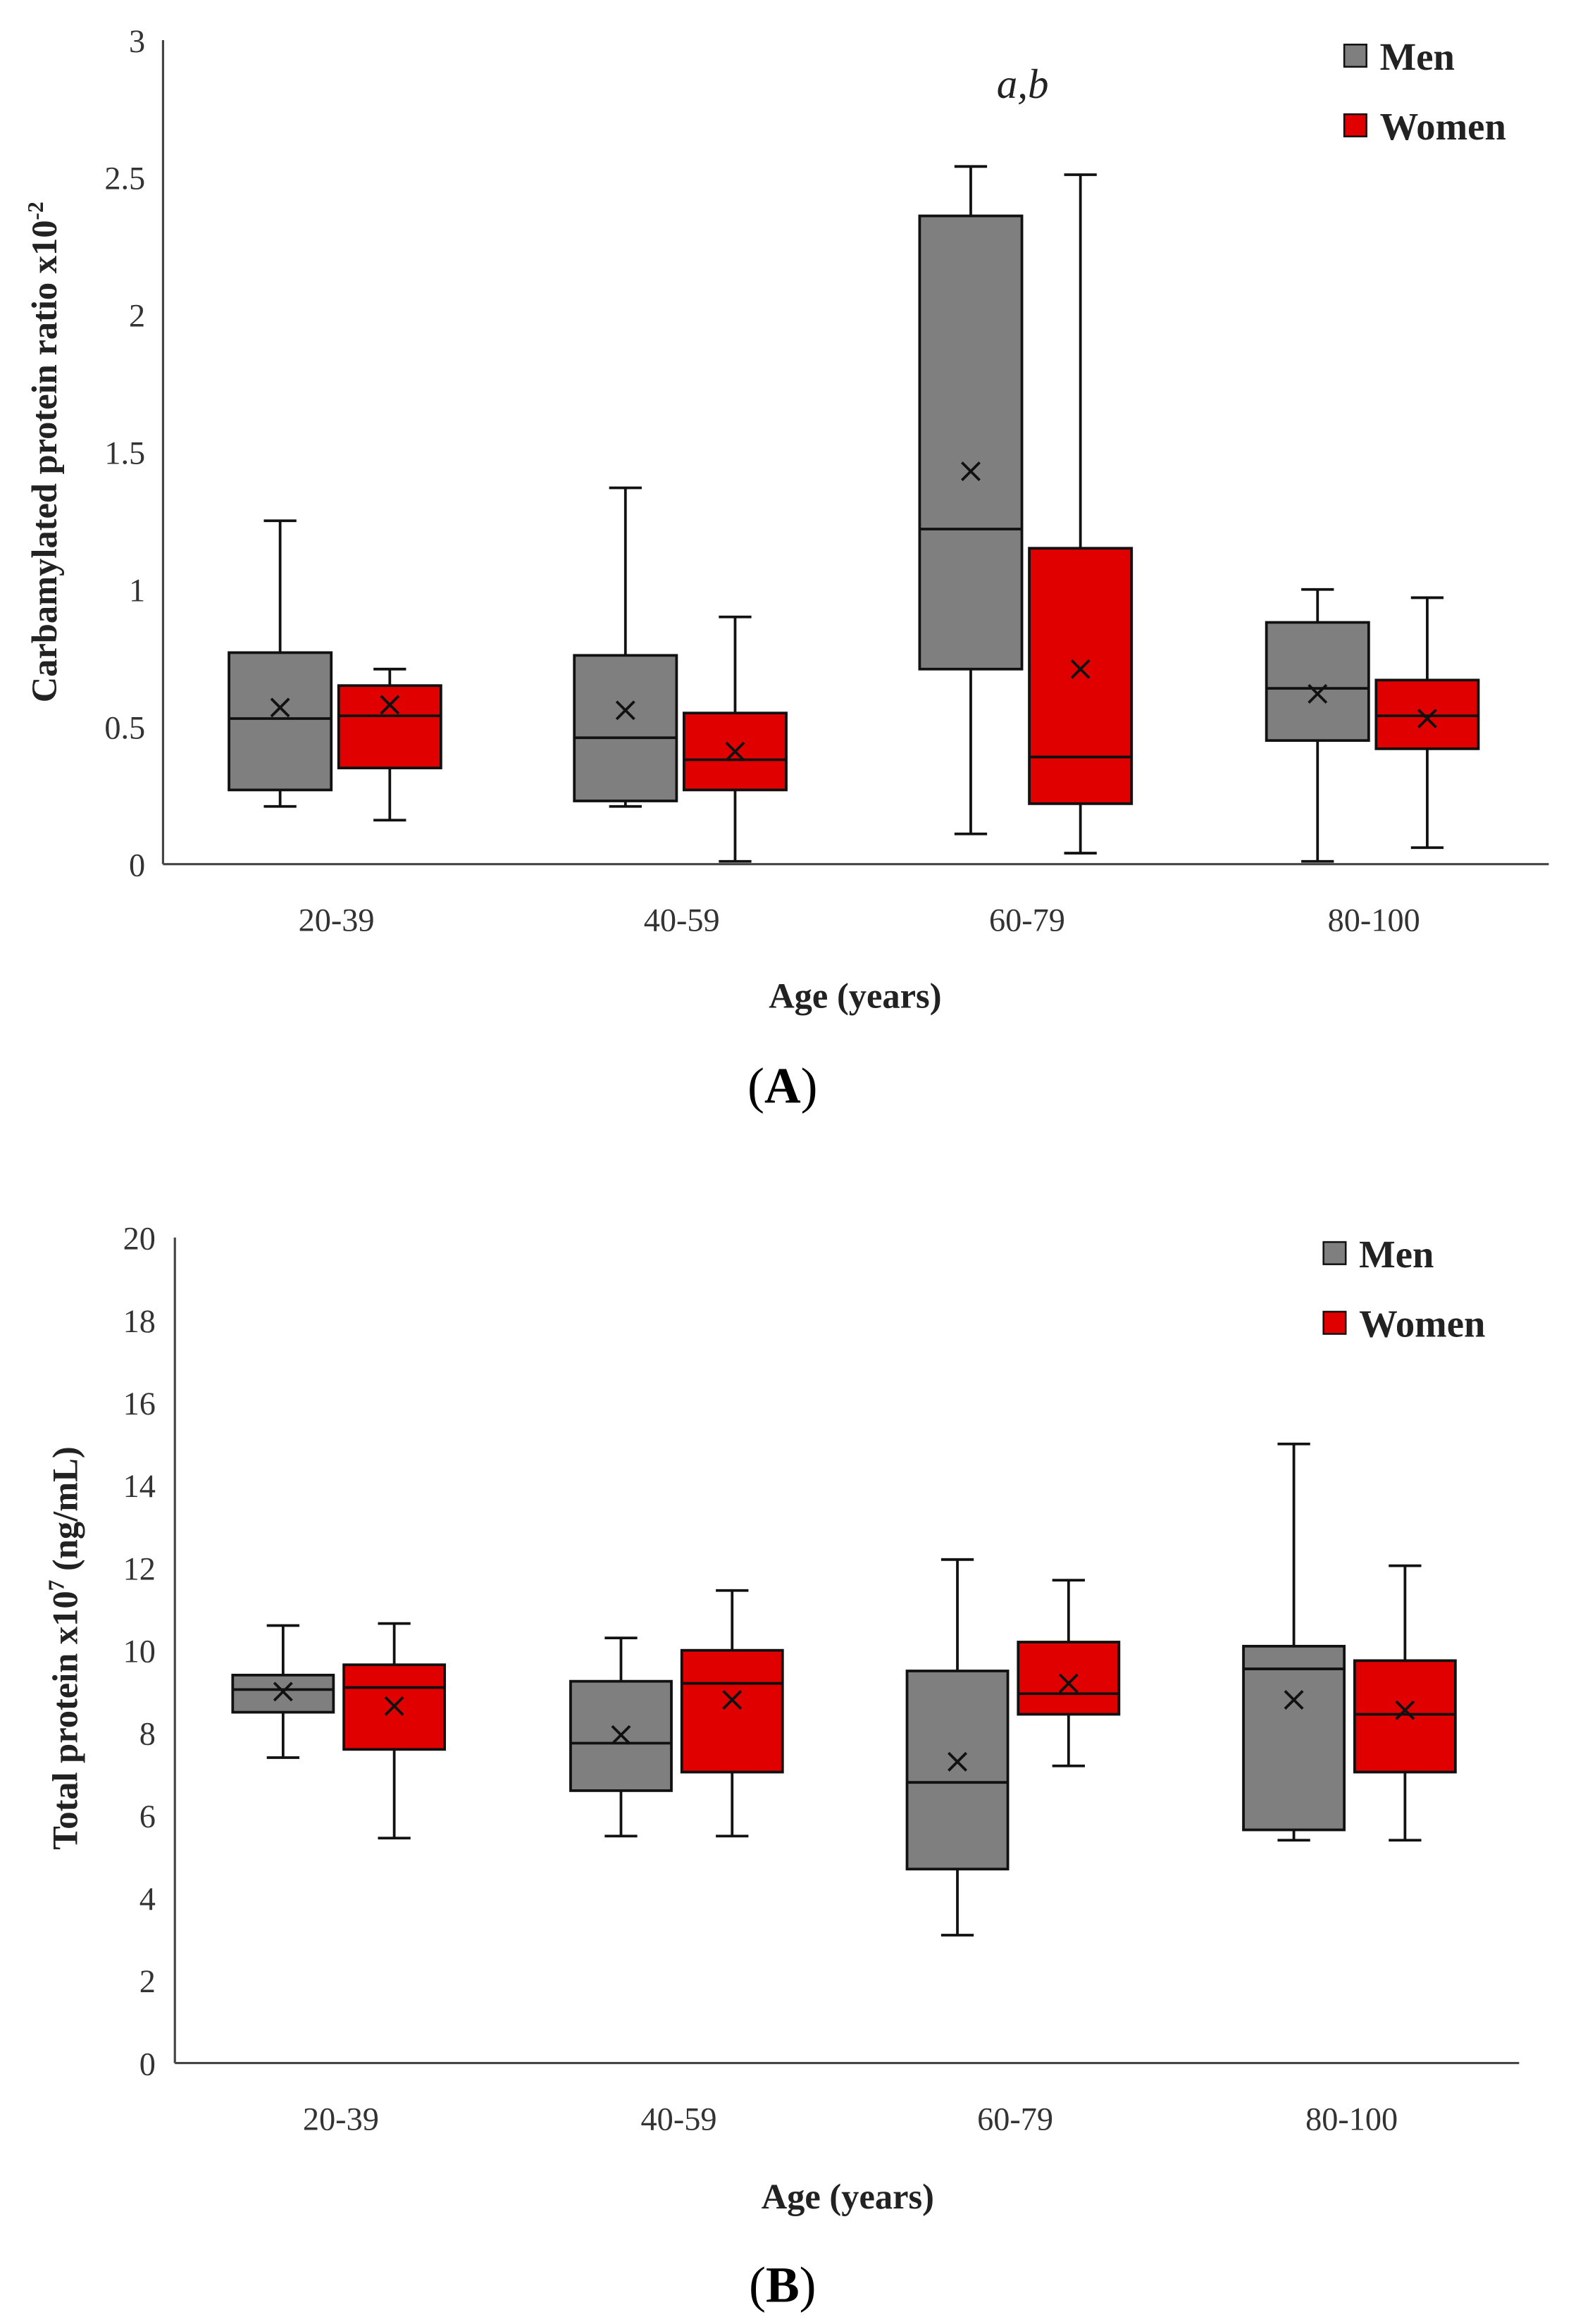 This screenshot has width=1571, height=2324. Describe the element at coordinates (139, 1404) in the screenshot. I see `y-tick-label: 16` at that location.